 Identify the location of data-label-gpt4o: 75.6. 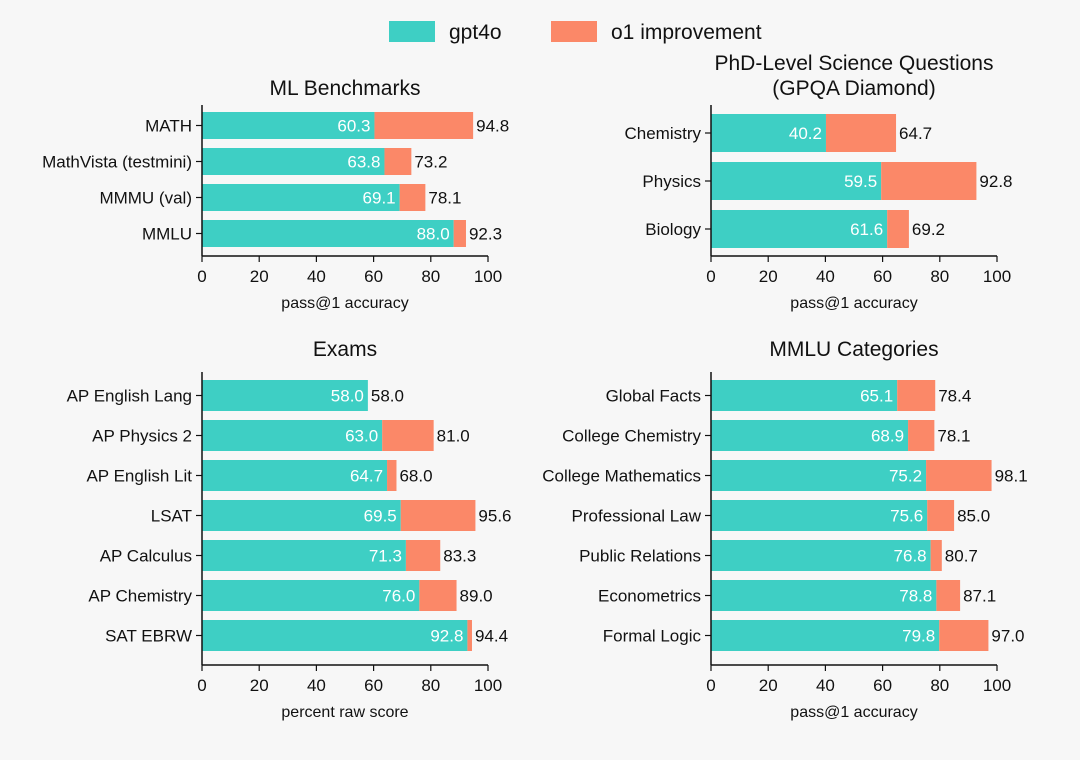
(906, 516).